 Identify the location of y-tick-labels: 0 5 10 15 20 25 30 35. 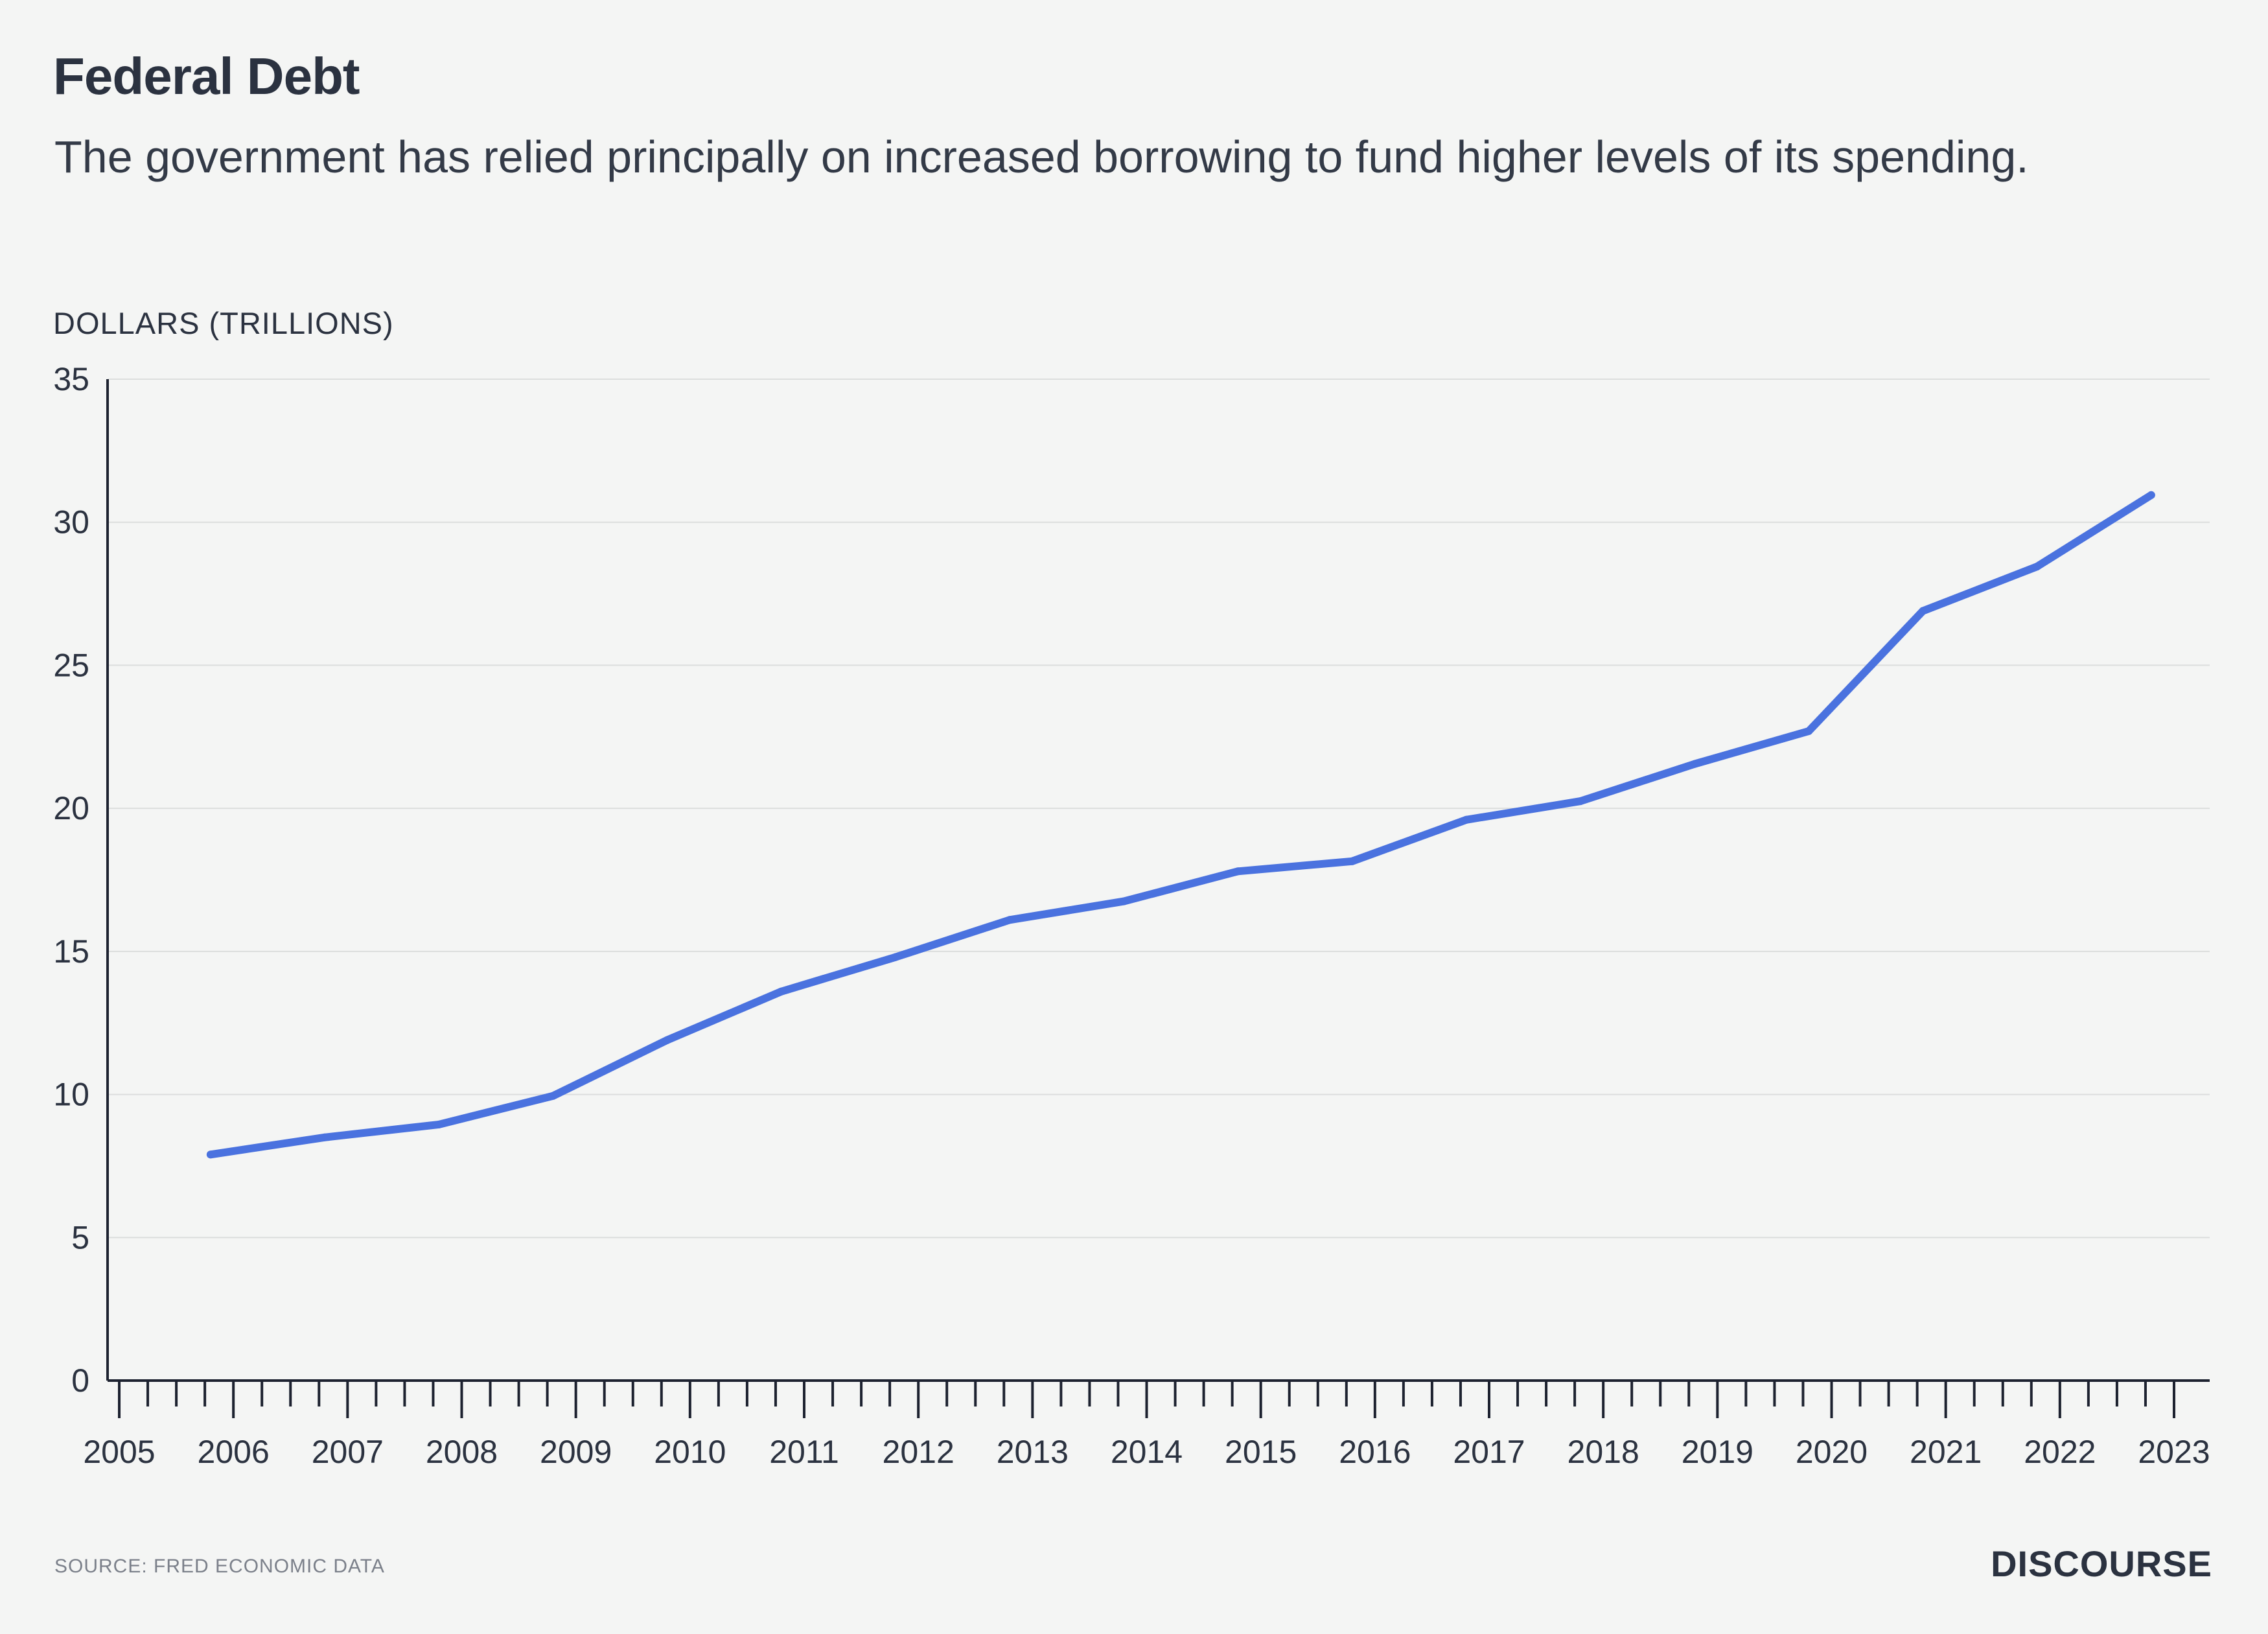
(71, 880).